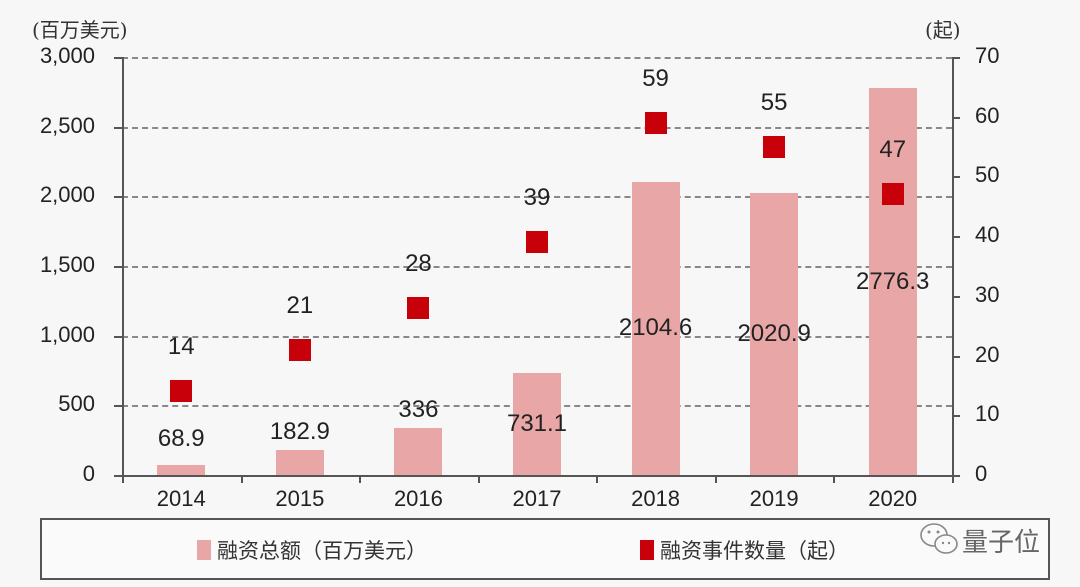 The height and width of the screenshot is (587, 1080). I want to click on x-tick-label: 2020, so click(893, 498).